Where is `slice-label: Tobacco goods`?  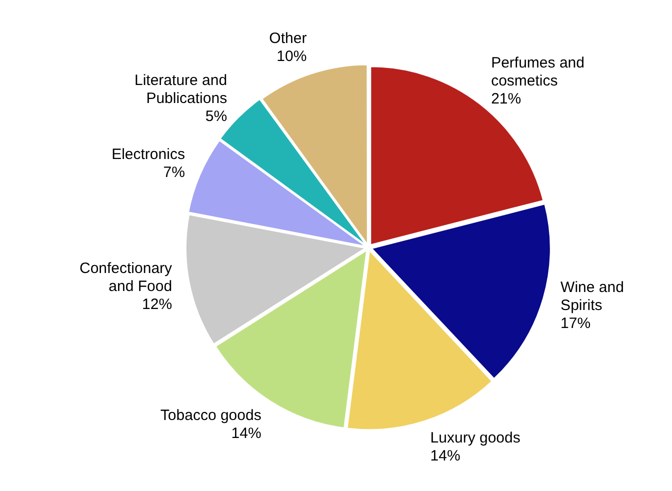
slice-label: Tobacco goods is located at coordinates (211, 415).